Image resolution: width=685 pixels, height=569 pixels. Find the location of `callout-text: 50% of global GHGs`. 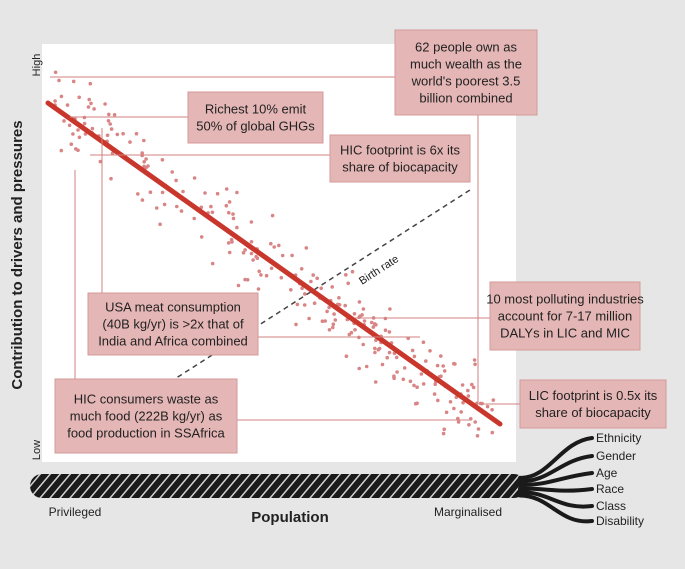

callout-text: 50% of global GHGs is located at coordinates (255, 126).